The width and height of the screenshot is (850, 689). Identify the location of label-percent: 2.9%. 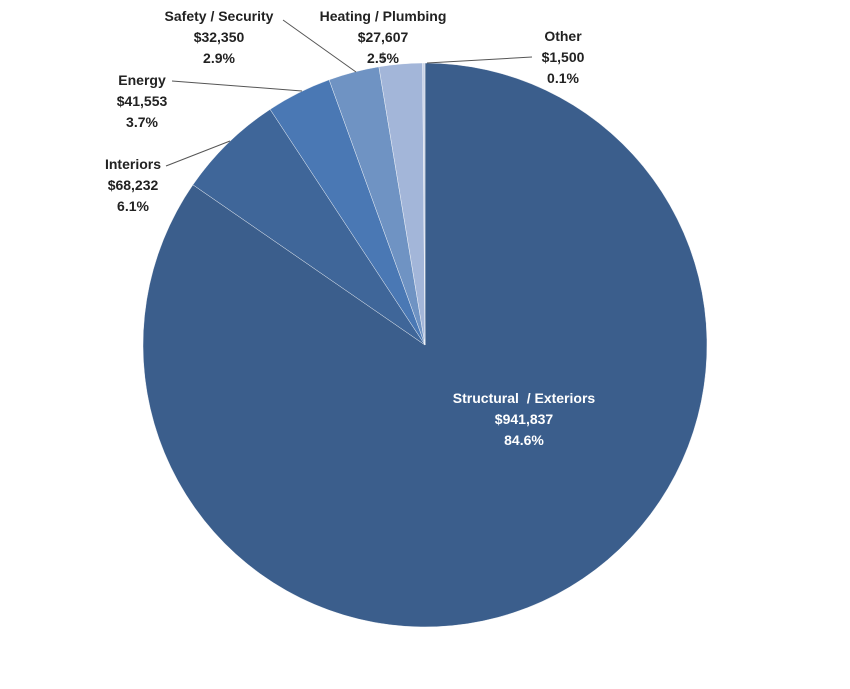
(219, 58).